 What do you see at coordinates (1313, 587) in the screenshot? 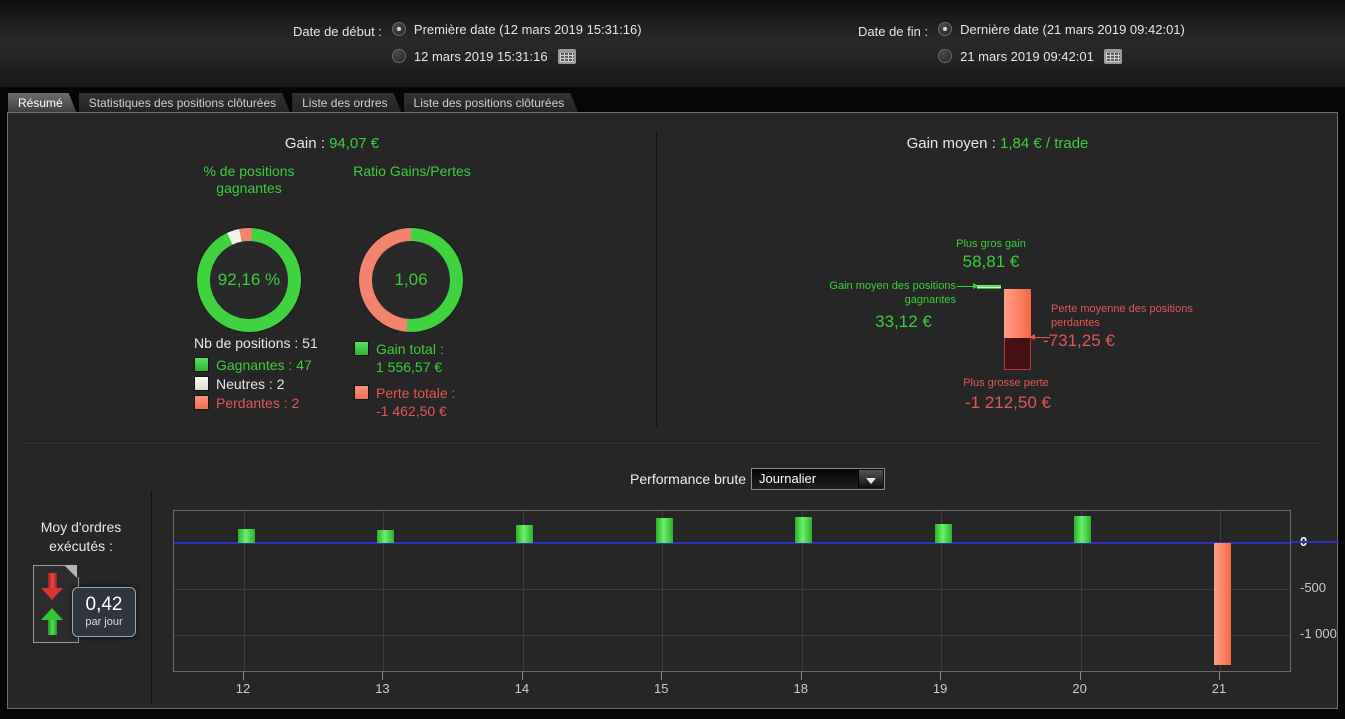
I see `y-axis-label: -500` at bounding box center [1313, 587].